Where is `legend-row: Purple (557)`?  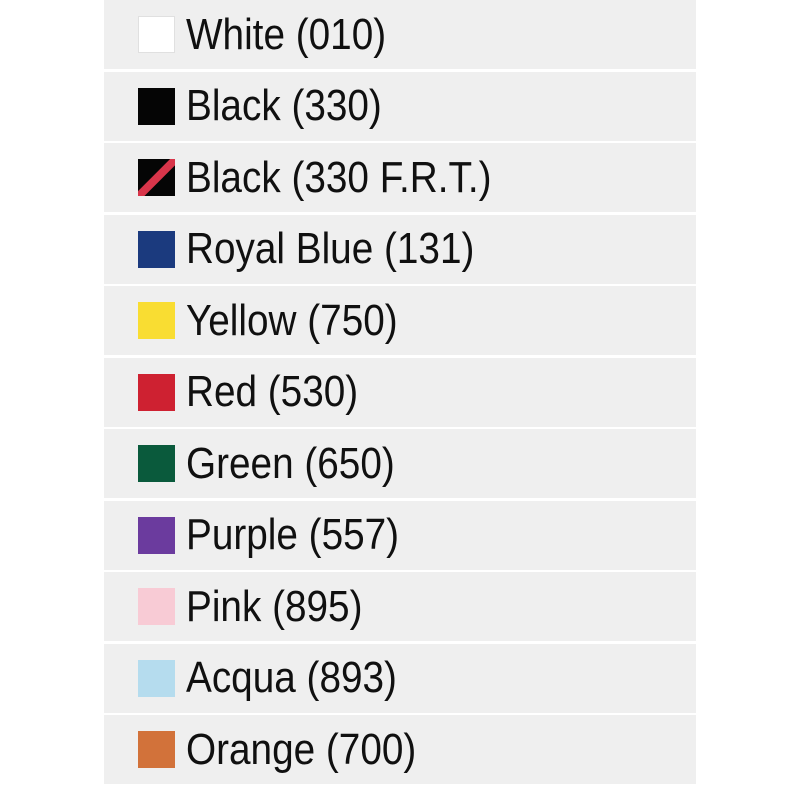
legend-row: Purple (557) is located at coordinates (400, 535).